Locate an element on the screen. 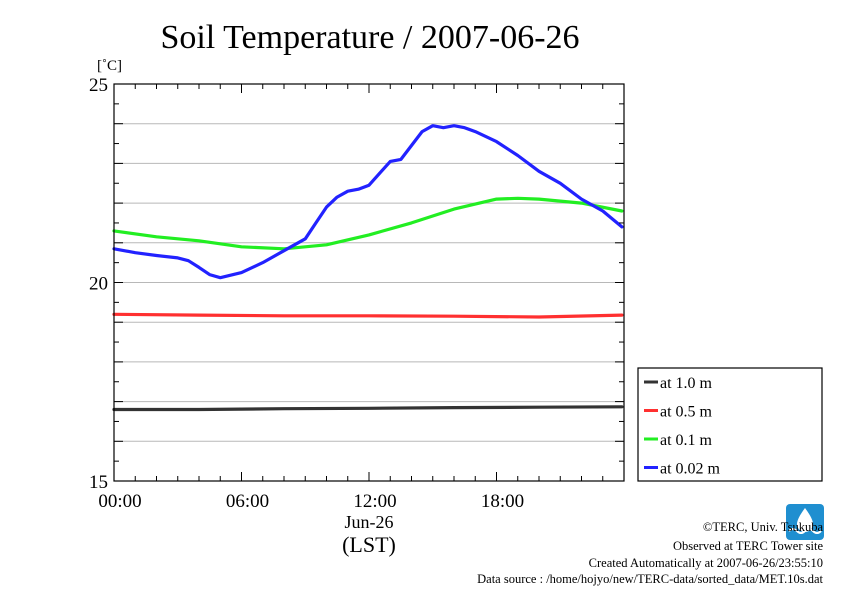 The height and width of the screenshot is (595, 842). y-tick-label: 25 is located at coordinates (98, 85).